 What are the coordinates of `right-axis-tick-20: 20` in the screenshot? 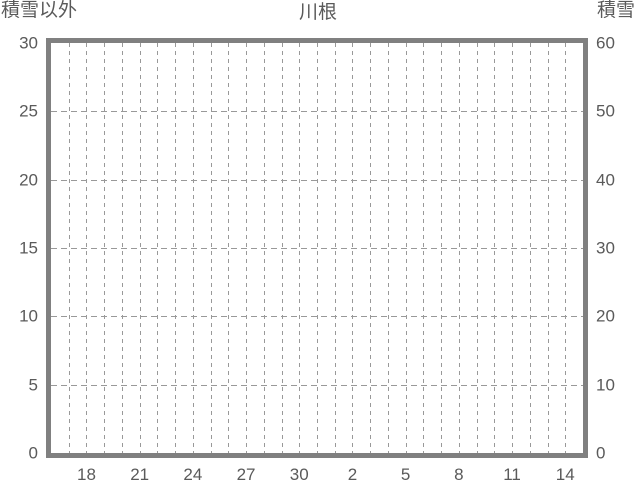 It's located at (605, 316).